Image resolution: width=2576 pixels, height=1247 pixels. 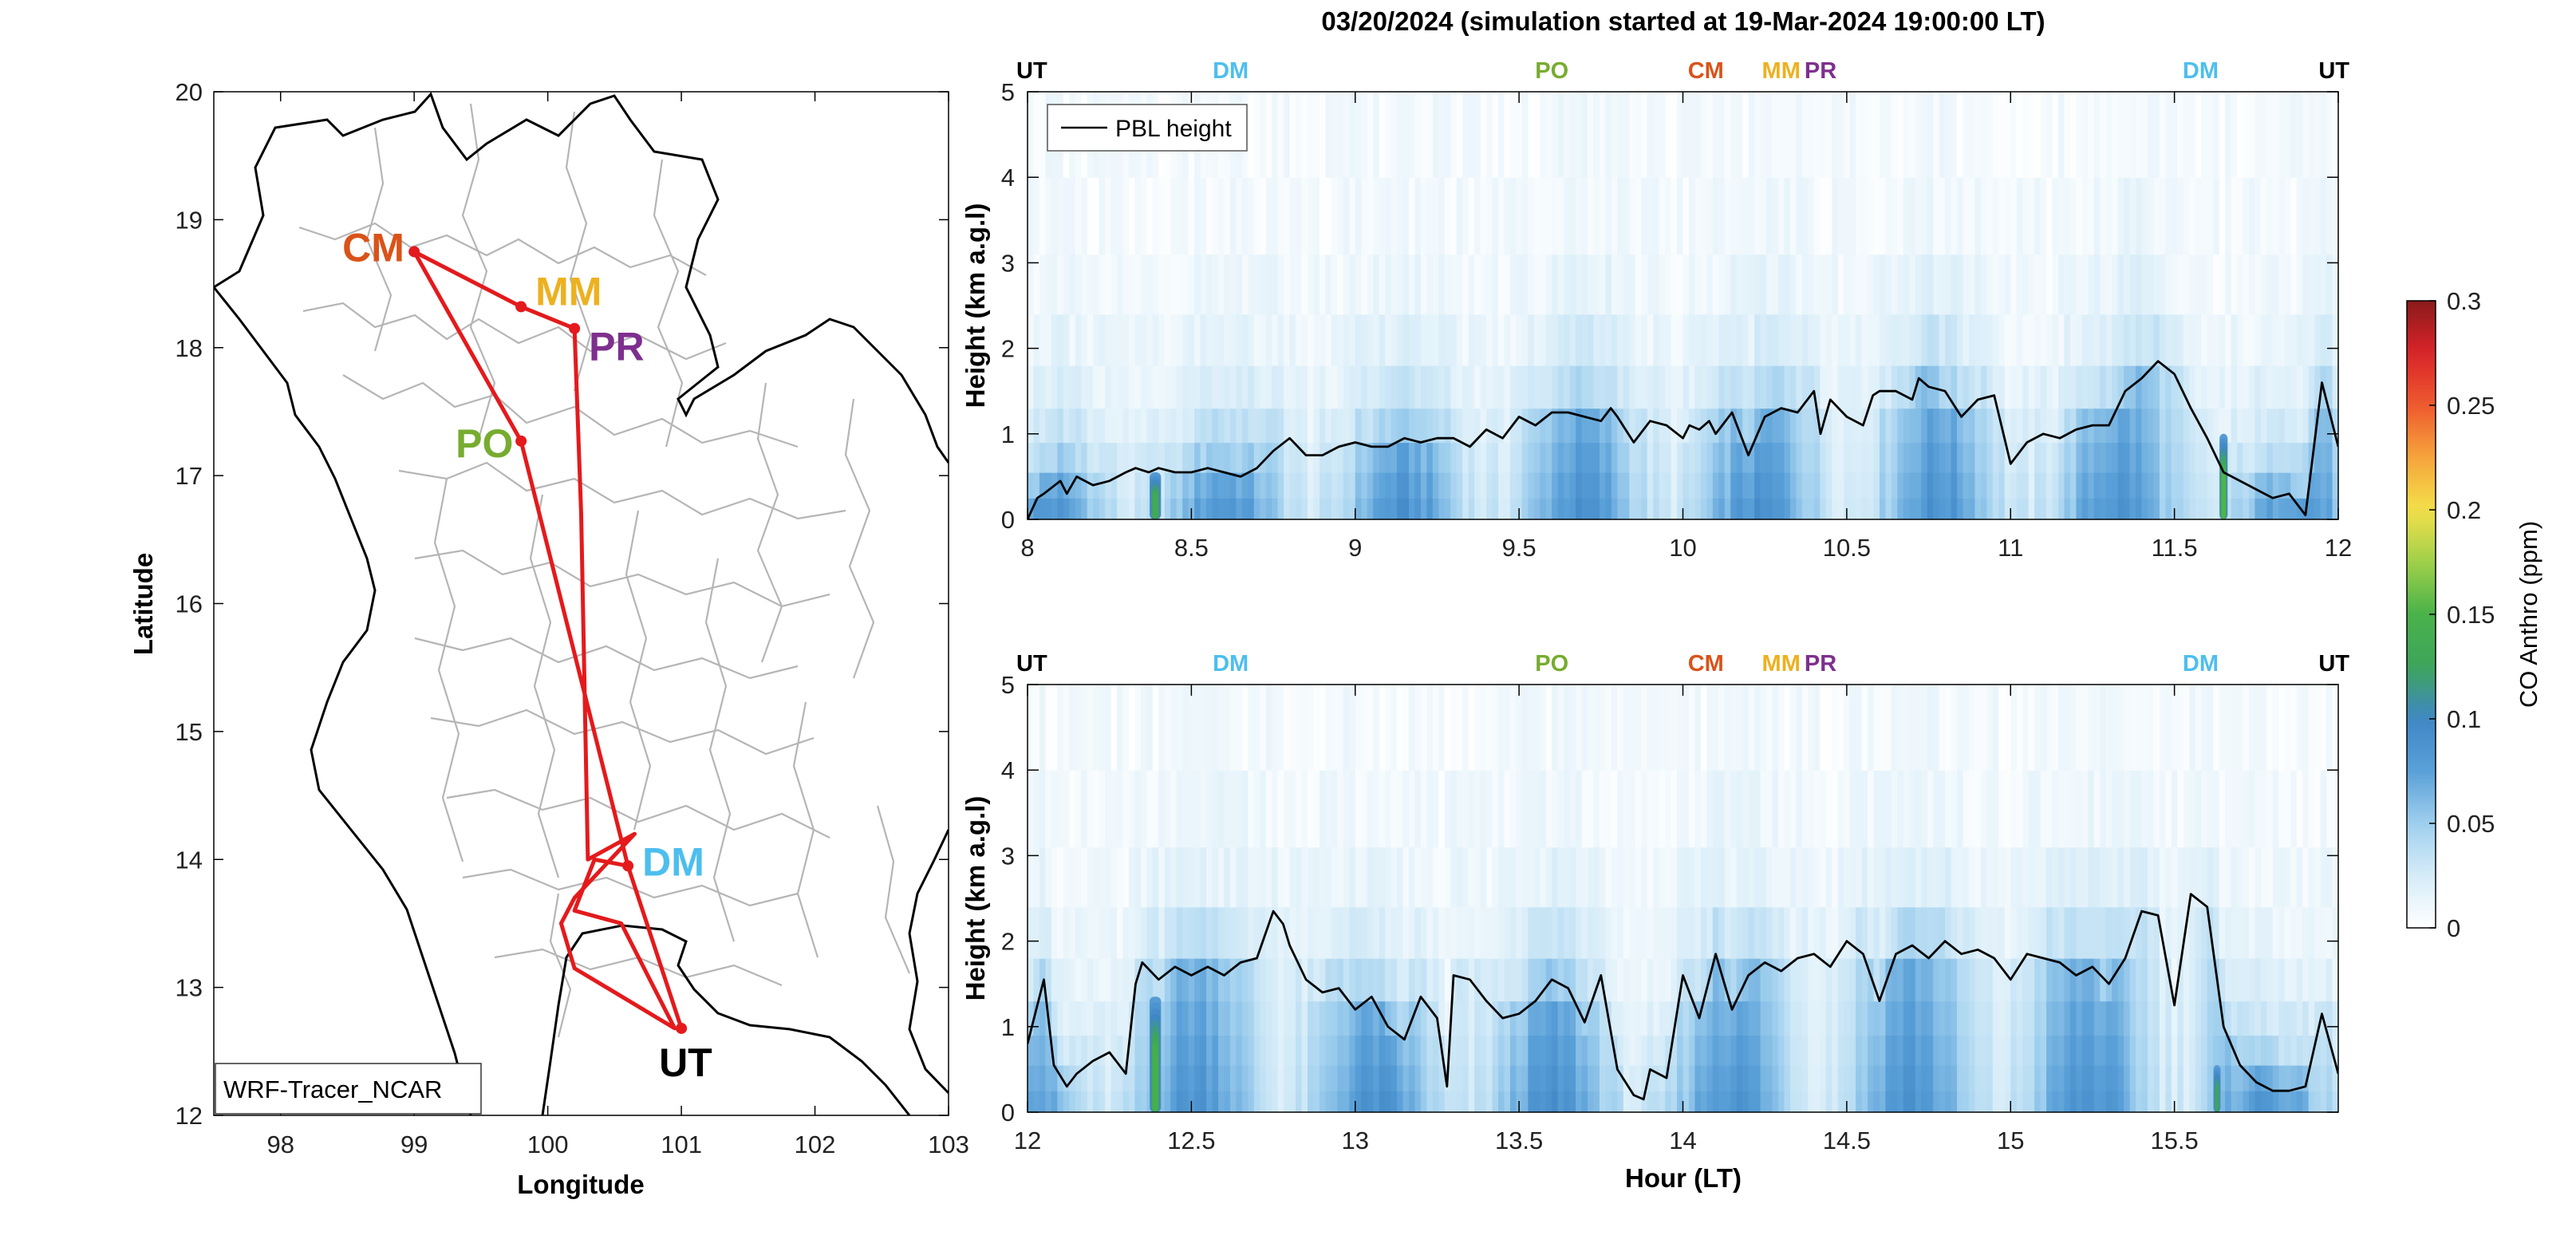 I want to click on pbl-height-line-top, so click(x=1683, y=439).